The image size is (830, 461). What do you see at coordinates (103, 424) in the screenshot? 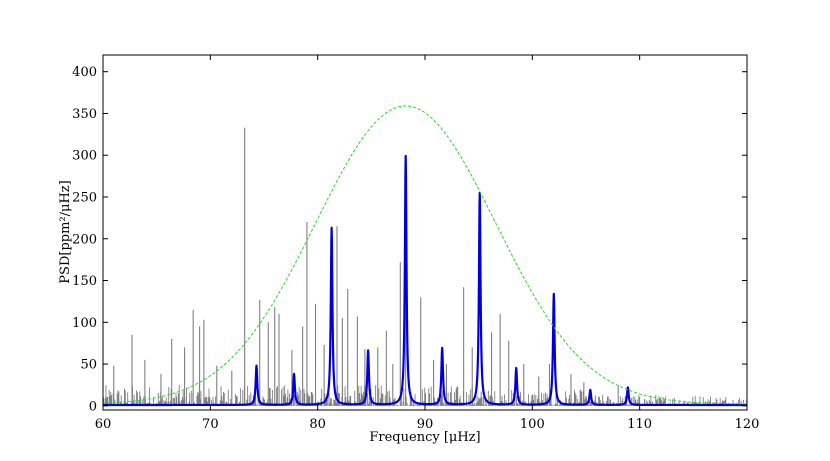
I see `x-tick-label: 60` at bounding box center [103, 424].